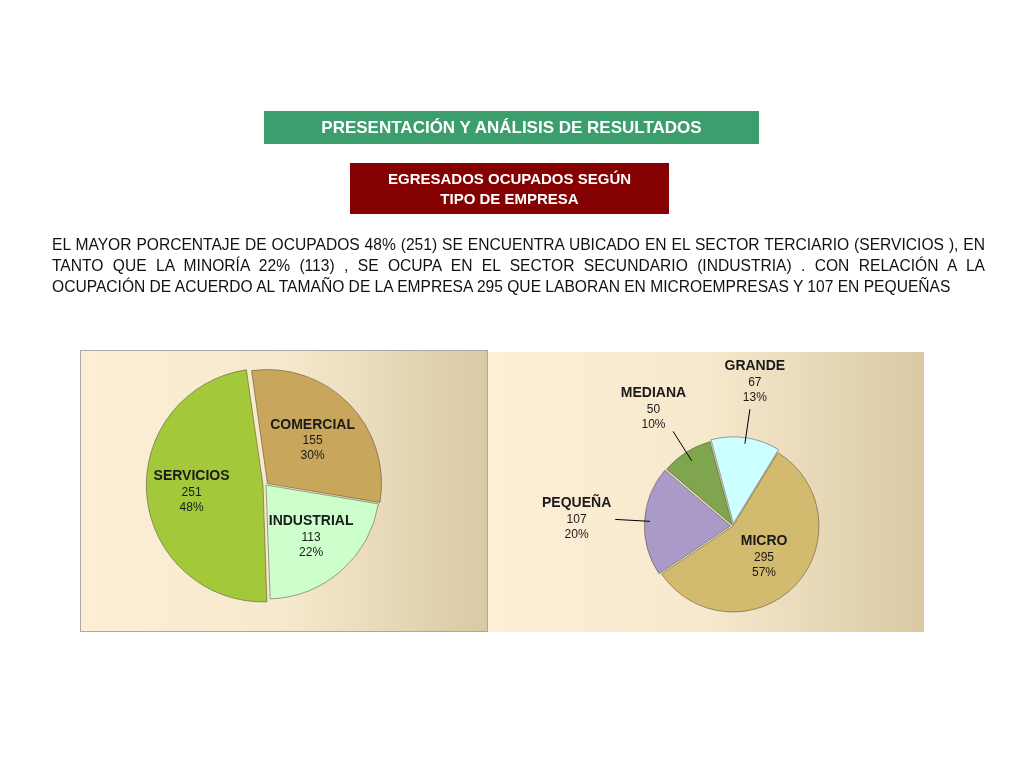 This screenshot has width=1024, height=768. Describe the element at coordinates (311, 545) in the screenshot. I see `data-label: 113 22%` at that location.